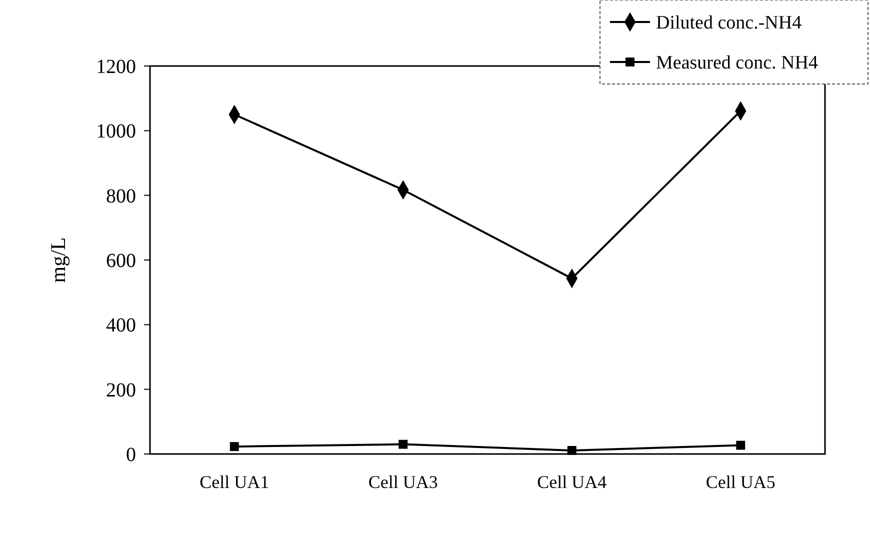 This screenshot has height=544, width=870. What do you see at coordinates (403, 482) in the screenshot?
I see `x-tick-label: Cell UA3` at bounding box center [403, 482].